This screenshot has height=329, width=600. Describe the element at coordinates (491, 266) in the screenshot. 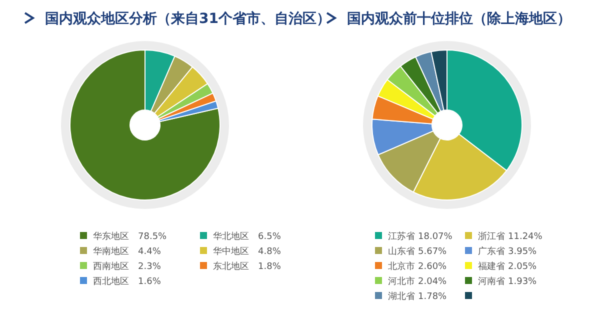

I see `legend-label: 福建省` at that location.